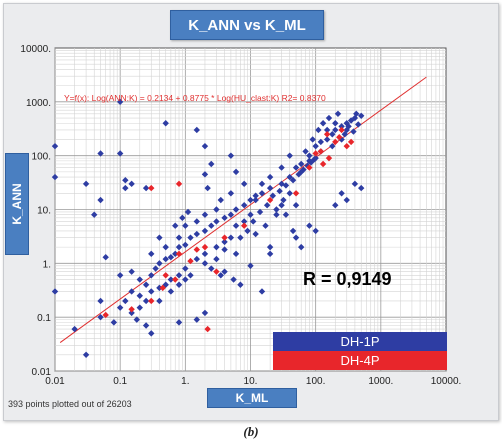 The width and height of the screenshot is (502, 448). I want to click on points-plotted-note: 393 points plotted out of 26203, so click(70, 404).